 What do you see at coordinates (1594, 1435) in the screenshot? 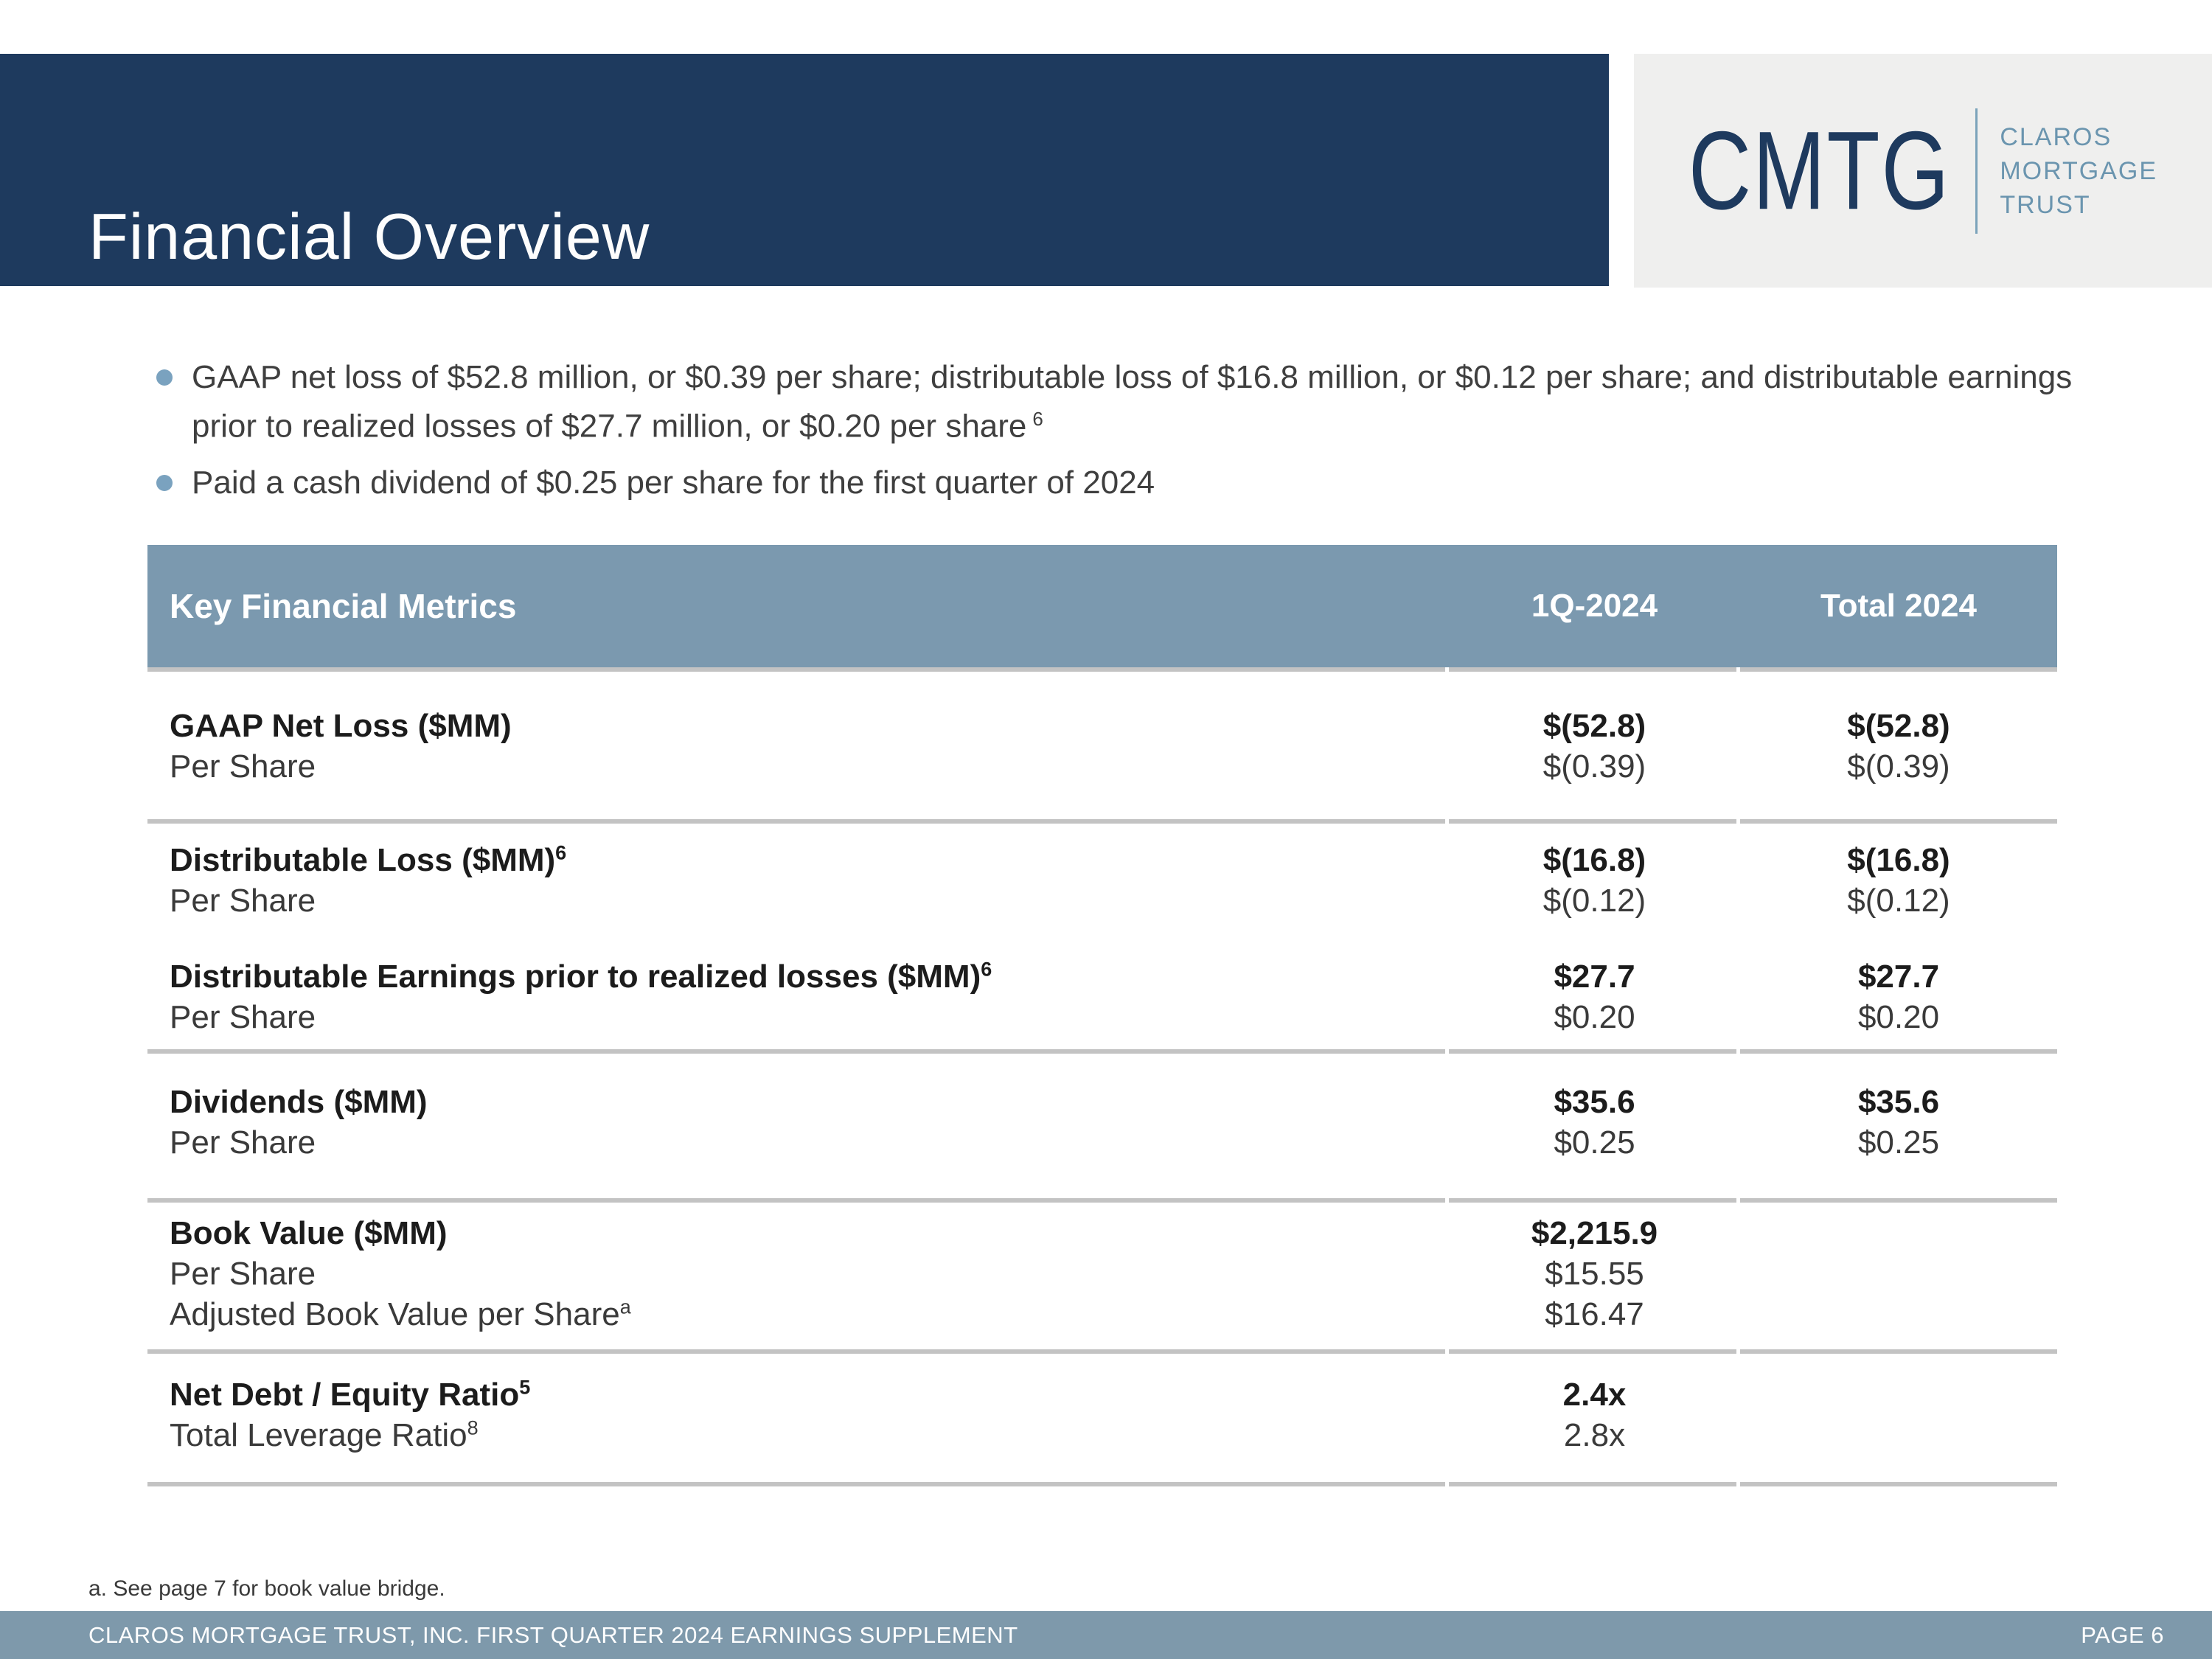
I see `metric-value-1q: 2.8x` at bounding box center [1594, 1435].